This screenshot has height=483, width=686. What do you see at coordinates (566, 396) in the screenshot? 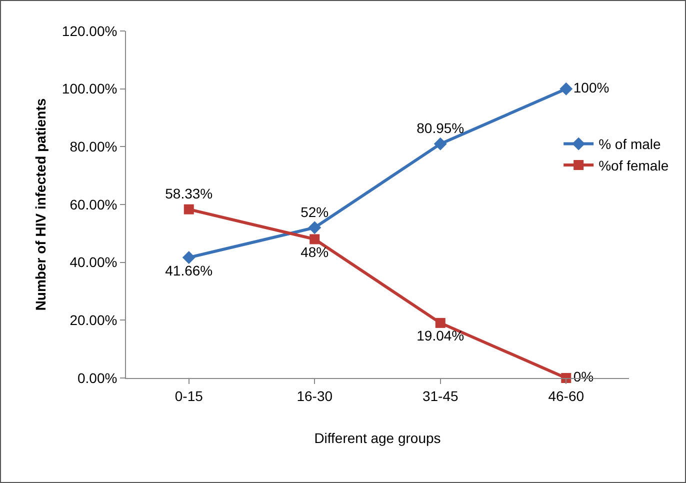
I see `x-tick-label: 46-60` at bounding box center [566, 396].